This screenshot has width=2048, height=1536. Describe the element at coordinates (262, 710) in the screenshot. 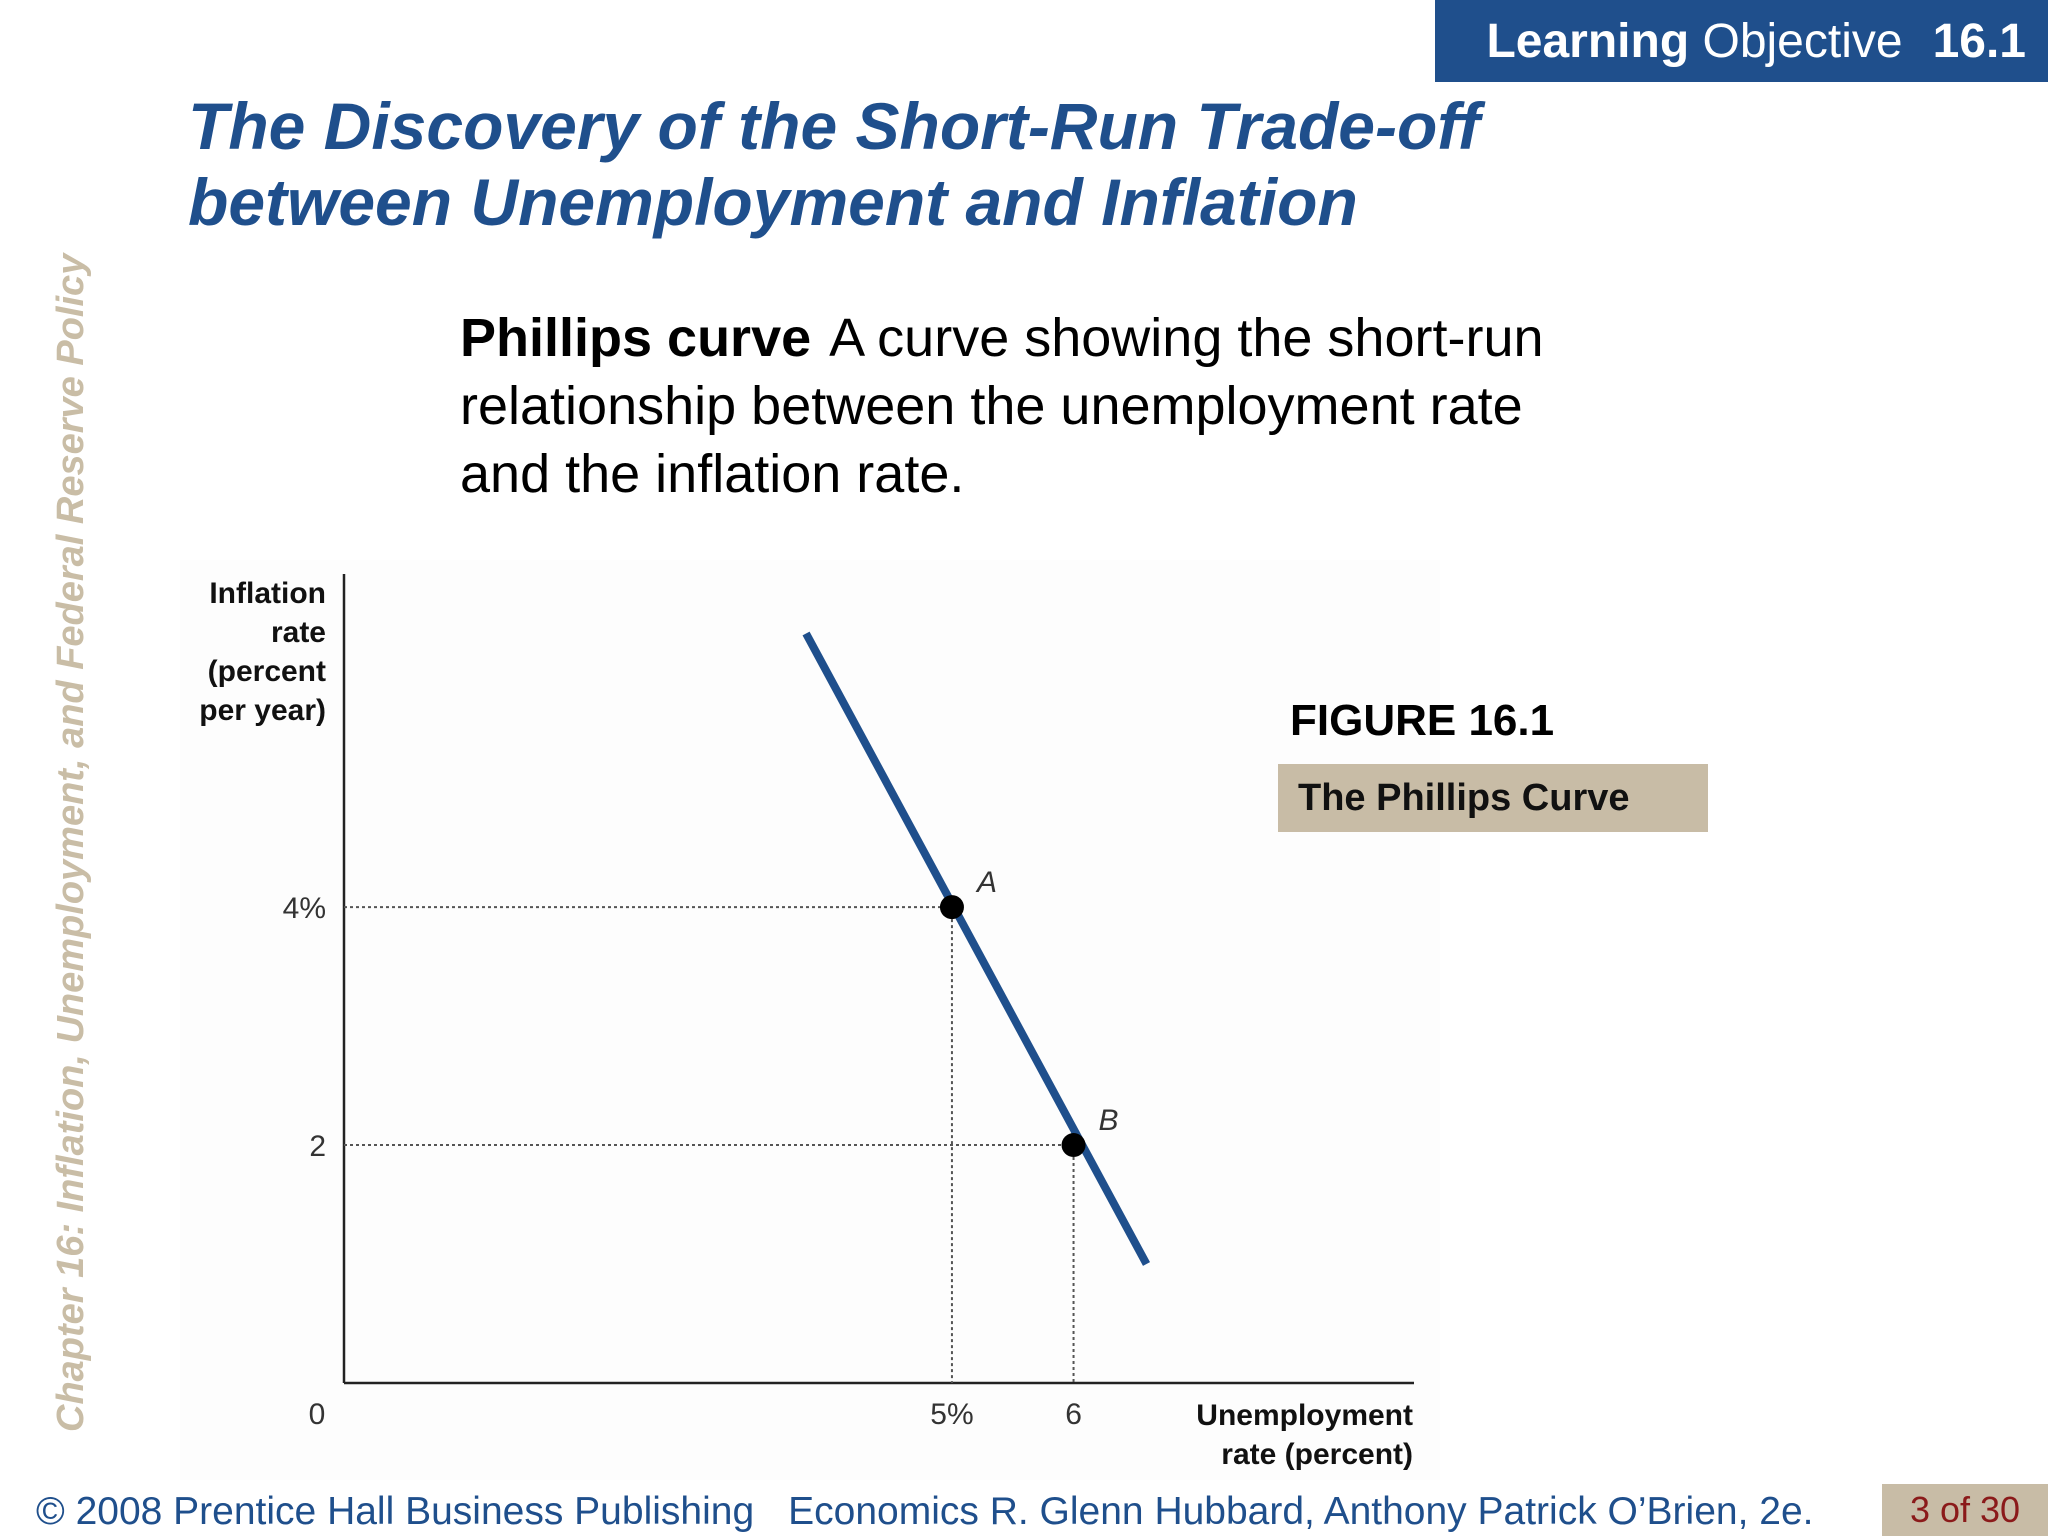

I see `y-axis-label: per year)` at that location.